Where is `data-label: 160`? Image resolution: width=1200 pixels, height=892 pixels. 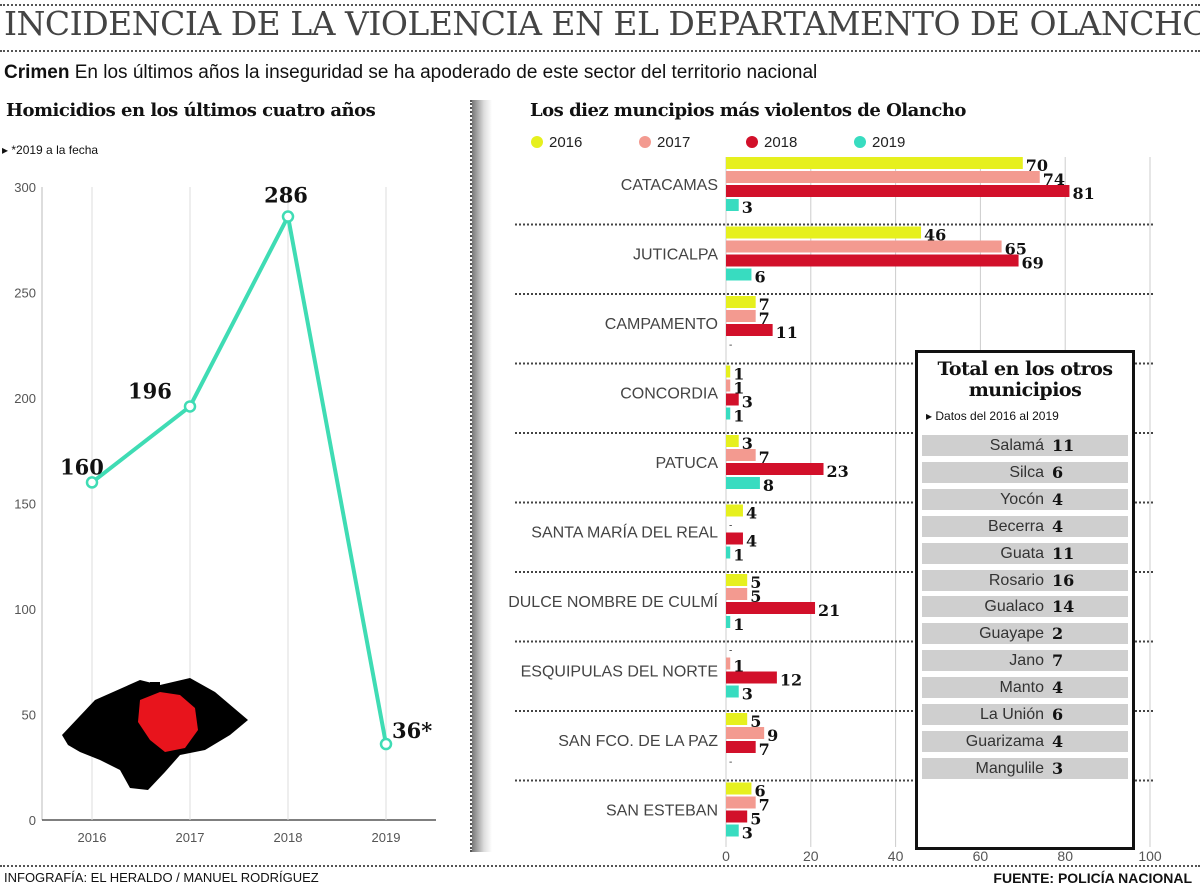 data-label: 160 is located at coordinates (82, 466).